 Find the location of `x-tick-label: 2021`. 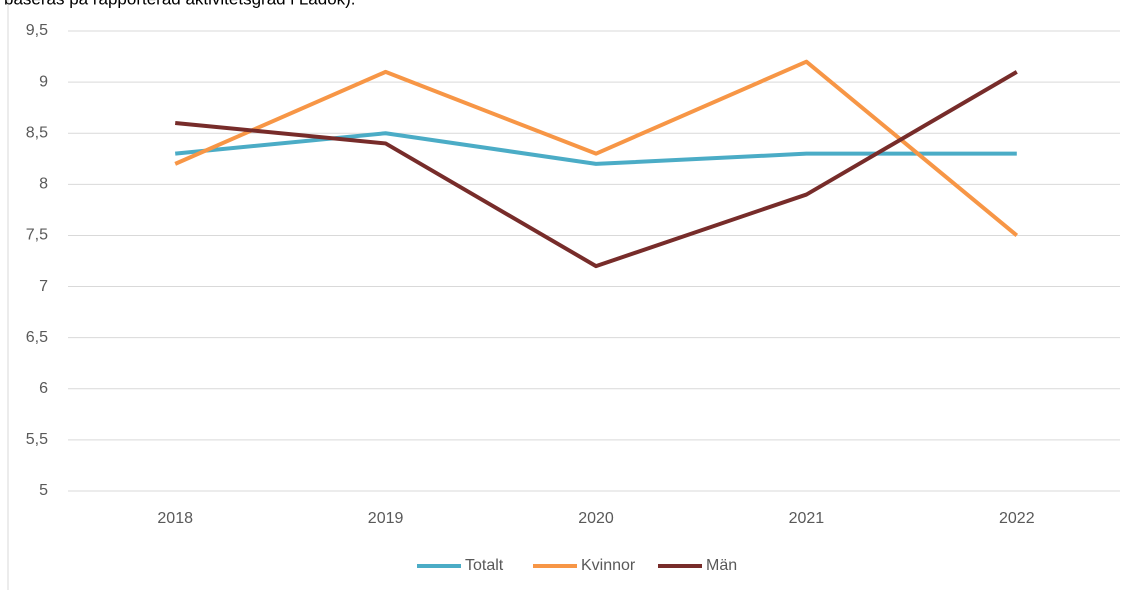

x-tick-label: 2021 is located at coordinates (807, 518).